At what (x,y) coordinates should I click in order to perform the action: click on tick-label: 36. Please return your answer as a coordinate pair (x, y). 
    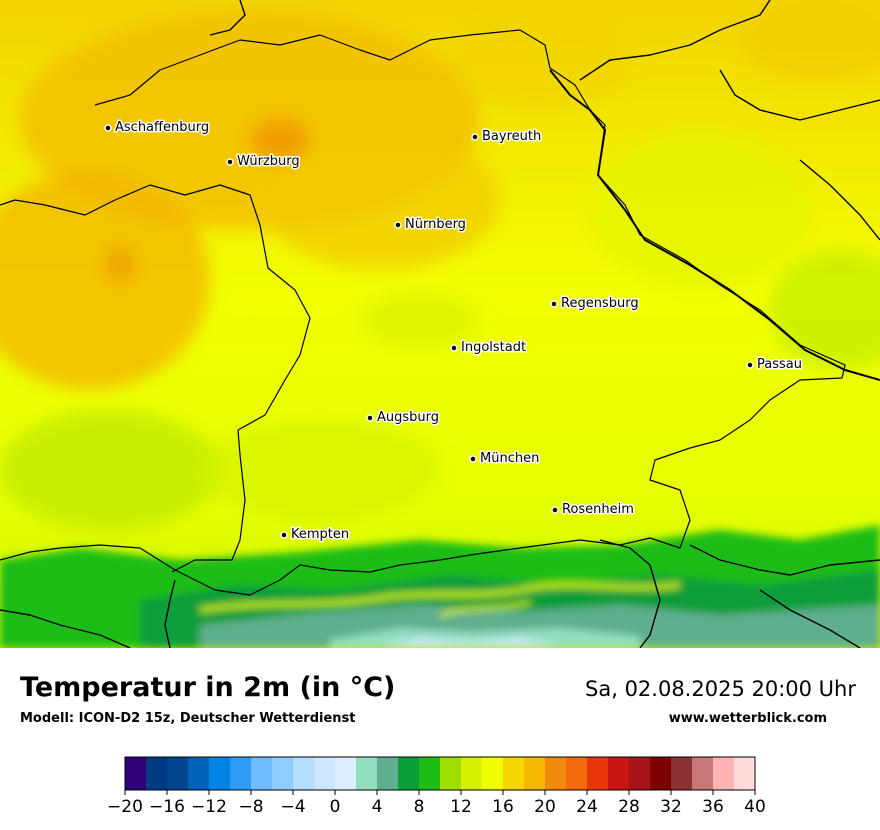
    Looking at the image, I should click on (713, 807).